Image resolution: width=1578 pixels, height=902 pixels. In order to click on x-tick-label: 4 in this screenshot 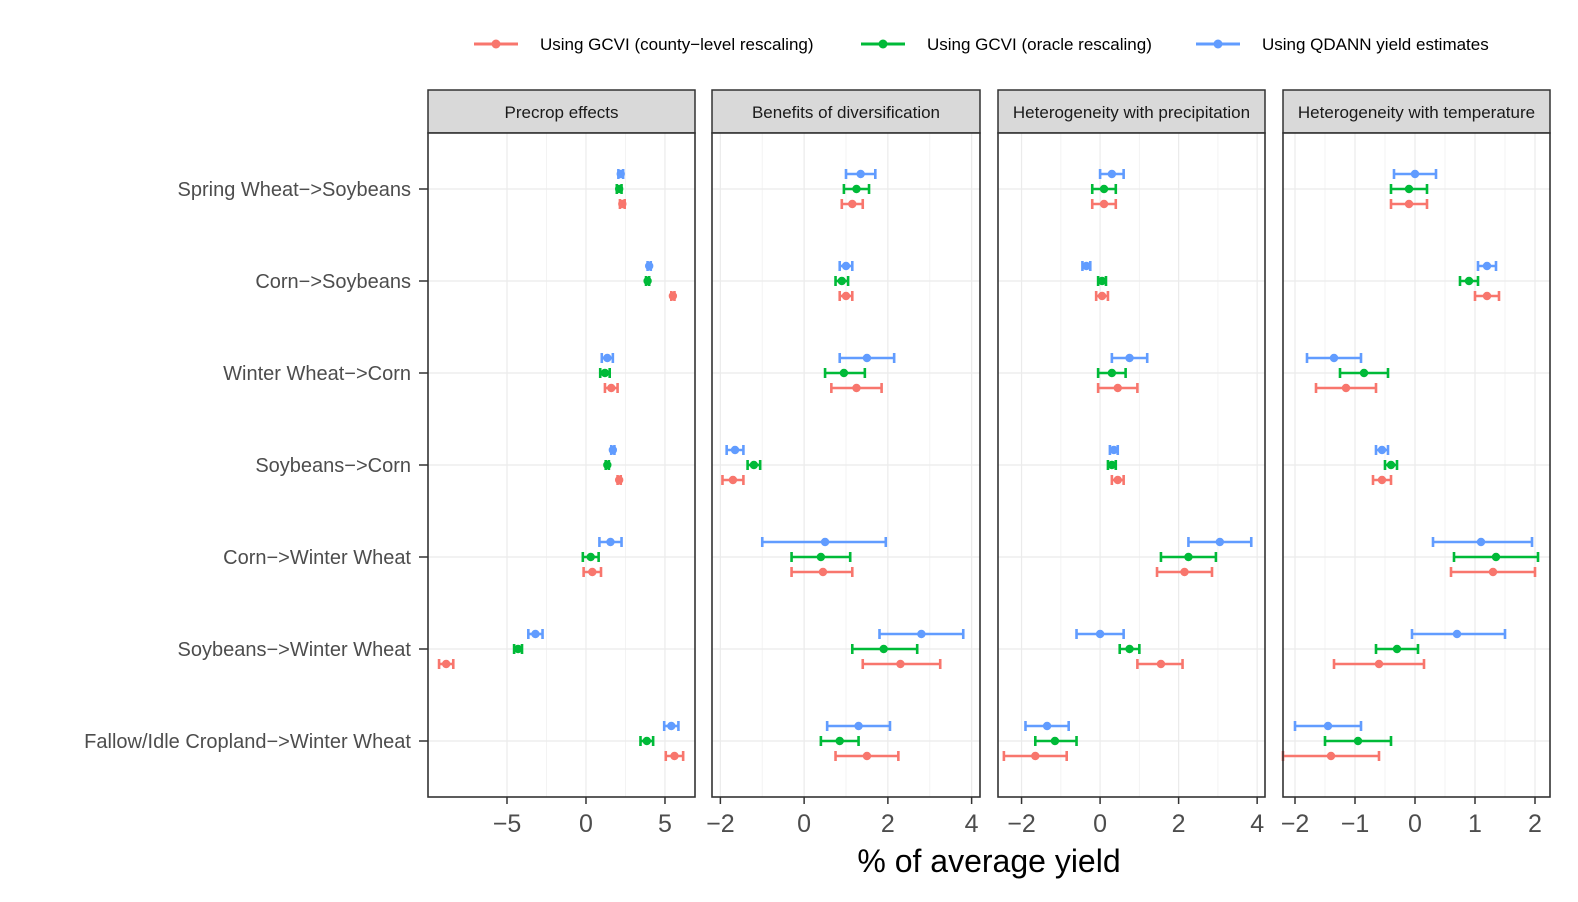, I will do `click(1257, 824)`.